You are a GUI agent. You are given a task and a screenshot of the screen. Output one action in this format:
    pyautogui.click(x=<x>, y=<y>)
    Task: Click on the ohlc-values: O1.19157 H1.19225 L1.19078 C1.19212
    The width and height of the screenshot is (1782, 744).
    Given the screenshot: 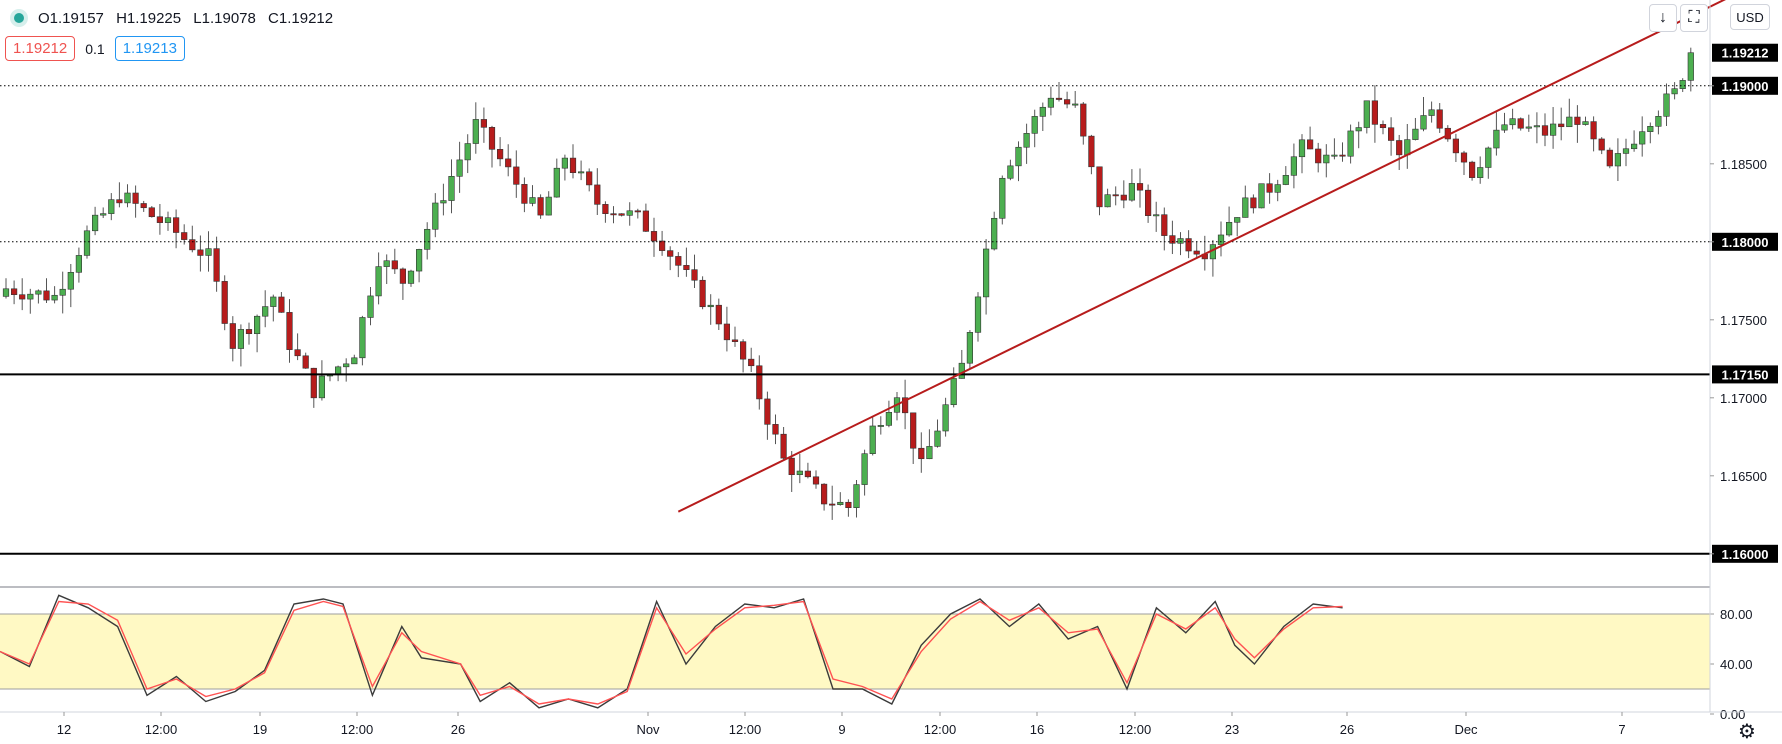 What is the action you would take?
    pyautogui.click(x=189, y=18)
    